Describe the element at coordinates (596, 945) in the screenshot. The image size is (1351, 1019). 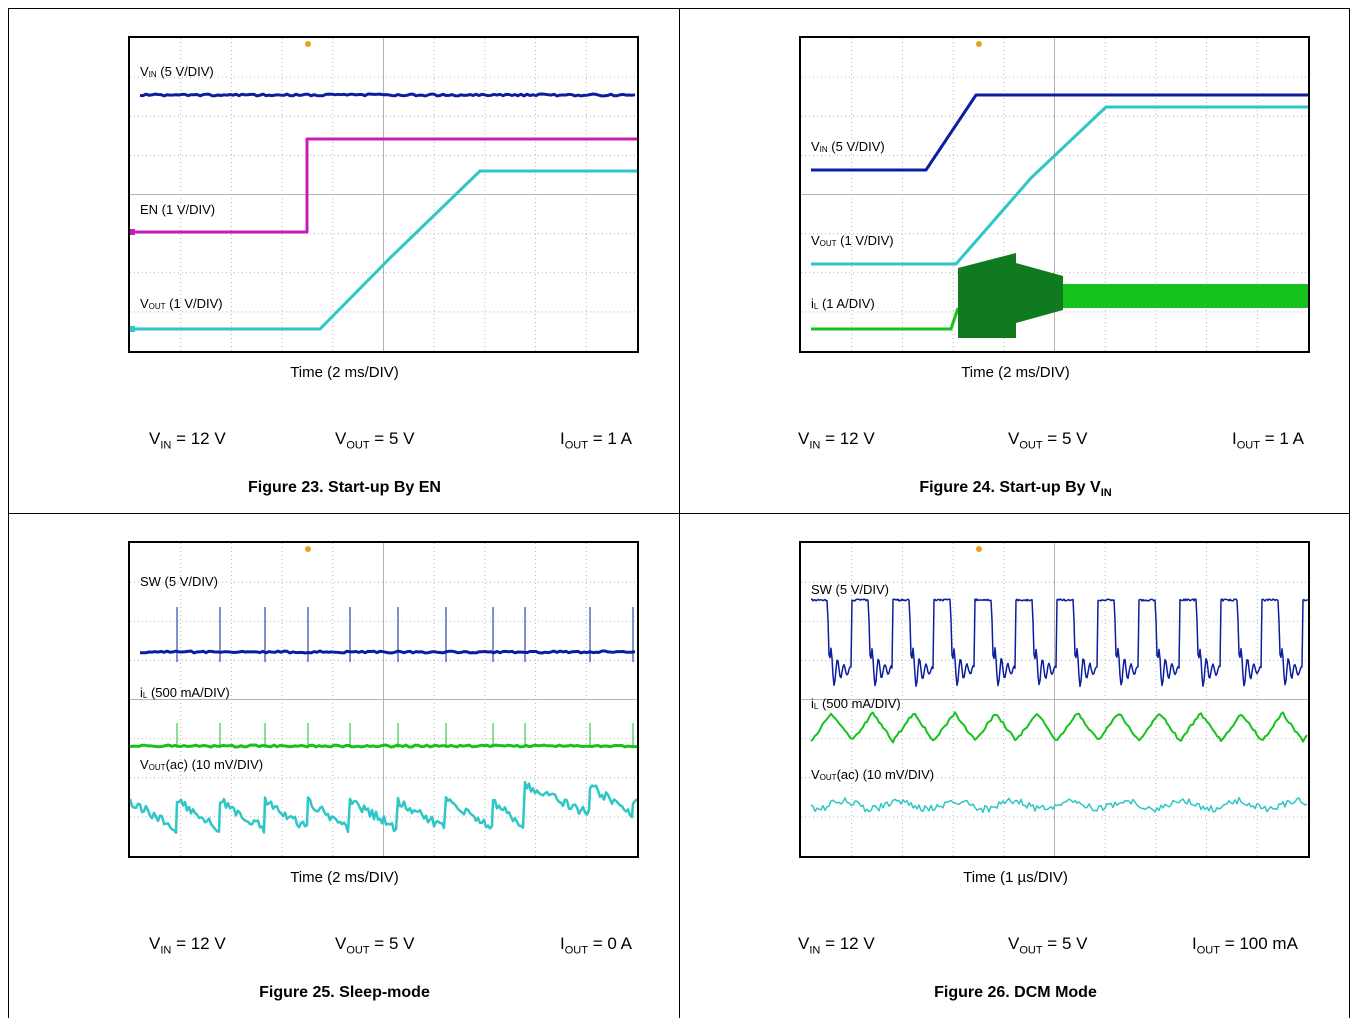
I see `condition-iout: IOUT = 0 A` at that location.